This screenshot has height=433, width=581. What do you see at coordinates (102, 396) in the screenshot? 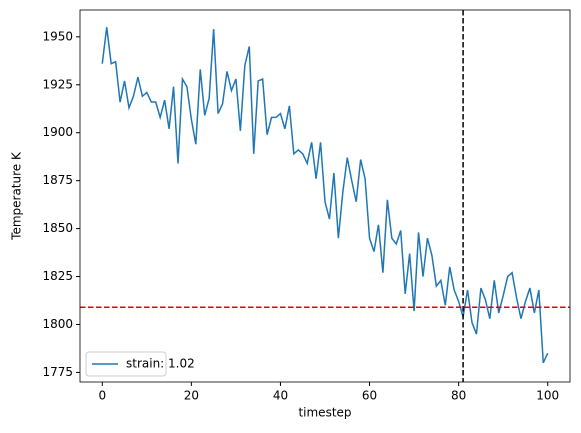
I see `x-tick-label: 0` at bounding box center [102, 396].